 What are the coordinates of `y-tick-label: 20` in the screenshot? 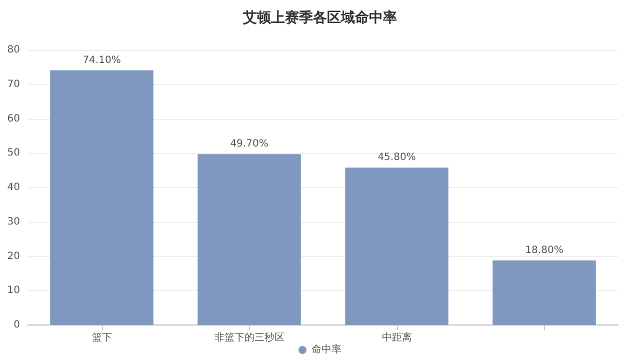 It's located at (13, 256).